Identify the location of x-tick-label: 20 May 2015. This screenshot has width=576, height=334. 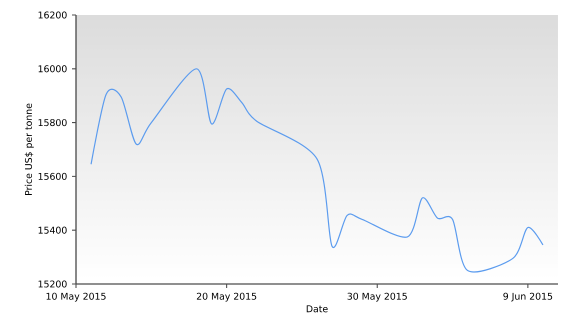
(226, 297).